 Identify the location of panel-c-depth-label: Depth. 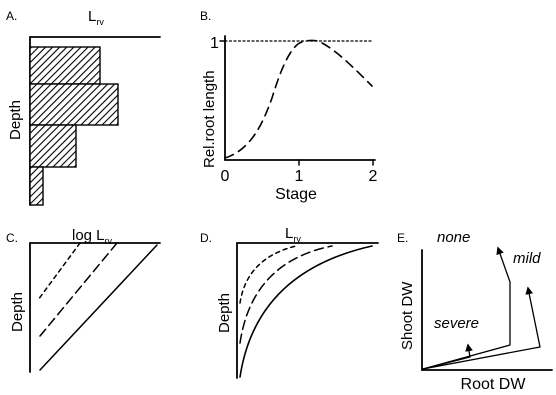
(17, 312).